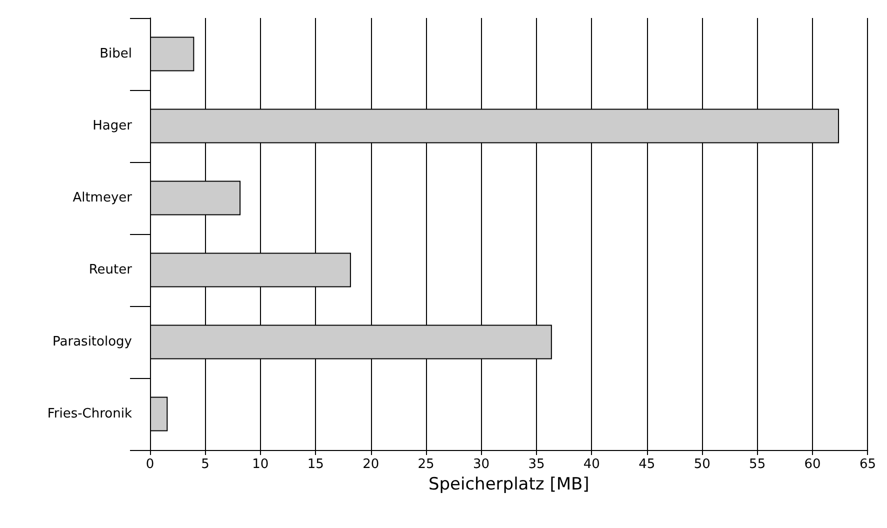 This screenshot has height=528, width=887. What do you see at coordinates (757, 464) in the screenshot?
I see `x-tick-label: 55` at bounding box center [757, 464].